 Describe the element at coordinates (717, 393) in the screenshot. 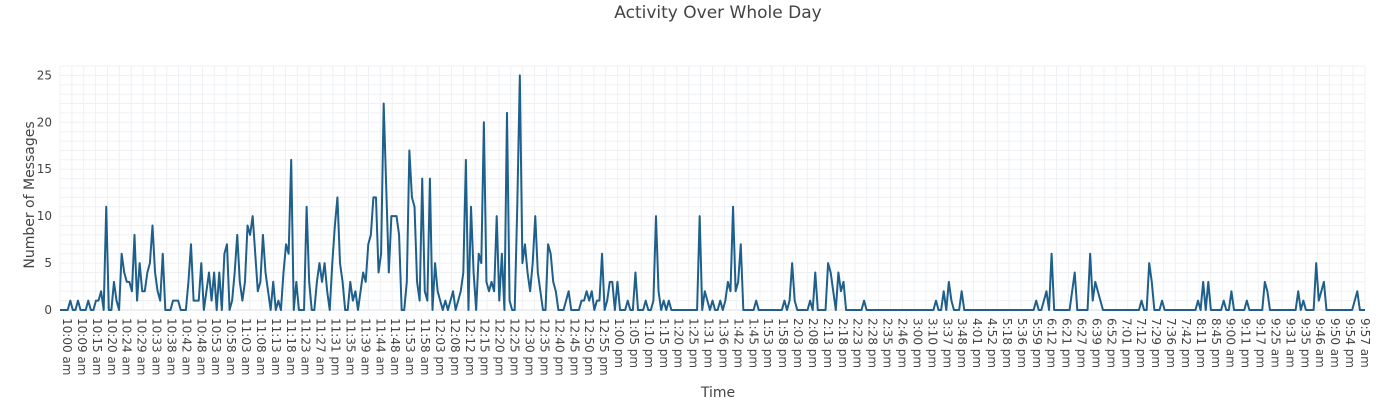

I see `x-axis-title: Time` at that location.